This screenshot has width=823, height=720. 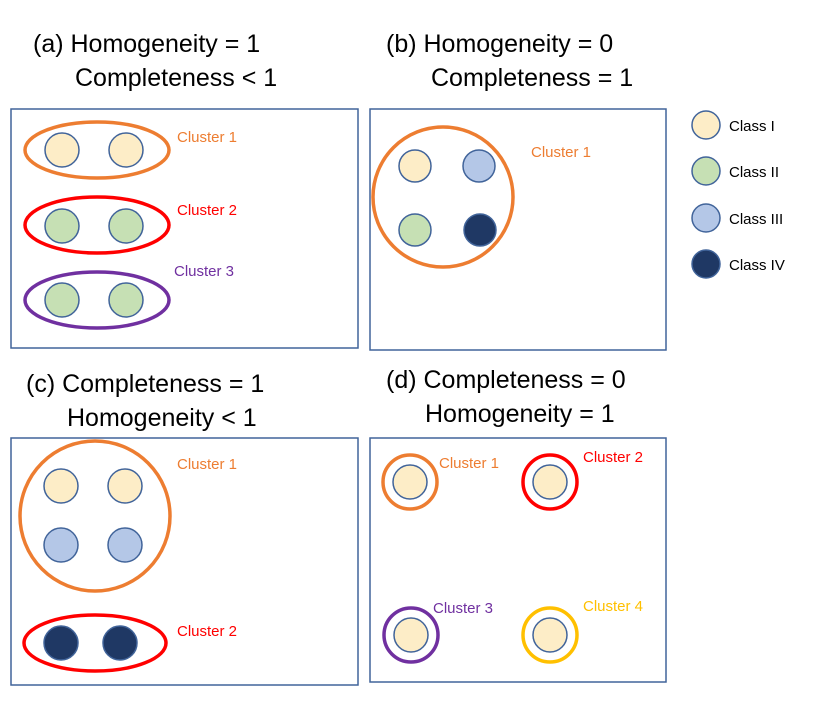 I want to click on panel-d-cluster-3-boundary, so click(x=411, y=635).